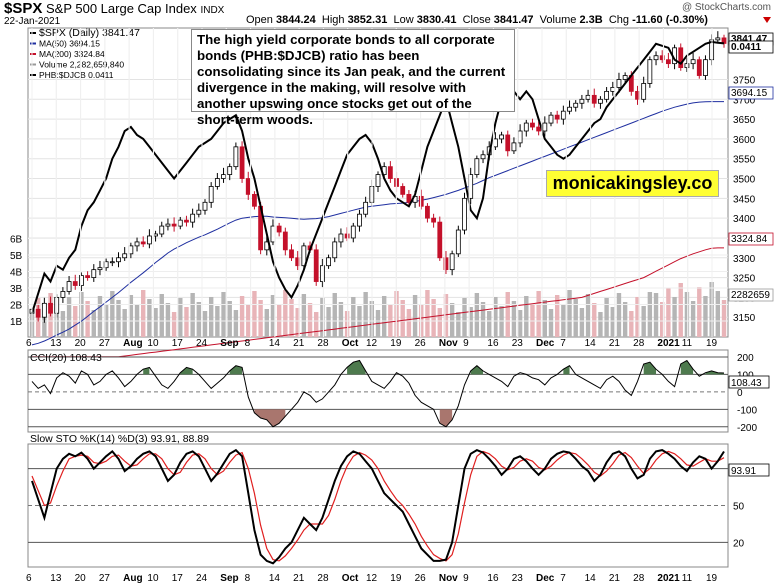 The height and width of the screenshot is (587, 779). I want to click on x-tick-label: Sep, so click(229, 578).